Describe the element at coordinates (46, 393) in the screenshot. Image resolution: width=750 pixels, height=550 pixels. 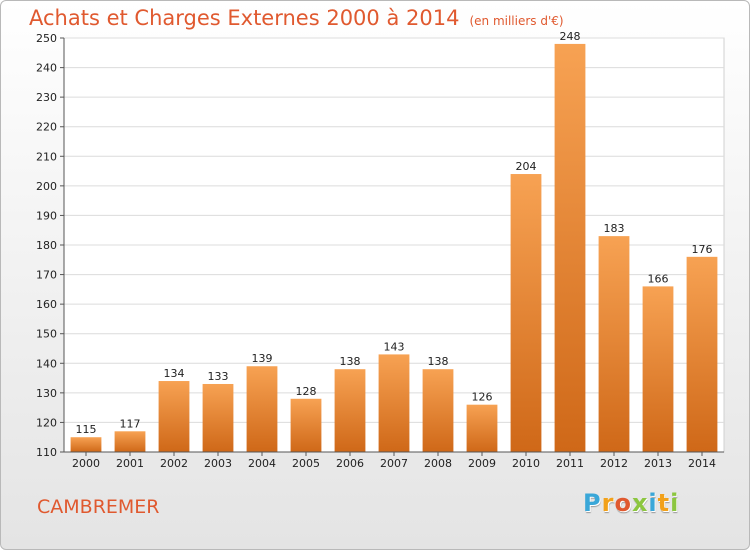
I see `y-tick-label: 130` at that location.